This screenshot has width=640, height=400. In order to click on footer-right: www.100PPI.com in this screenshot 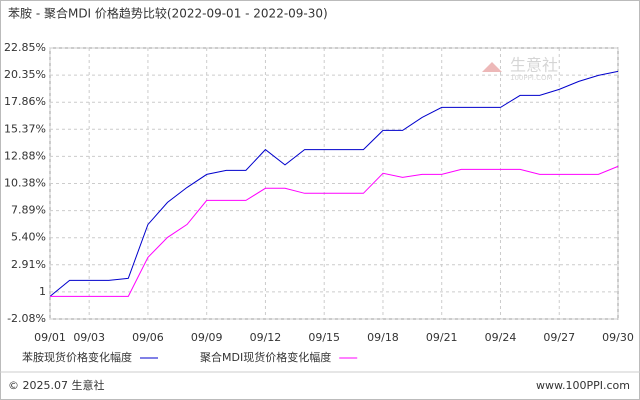, I will do `click(583, 385)`.